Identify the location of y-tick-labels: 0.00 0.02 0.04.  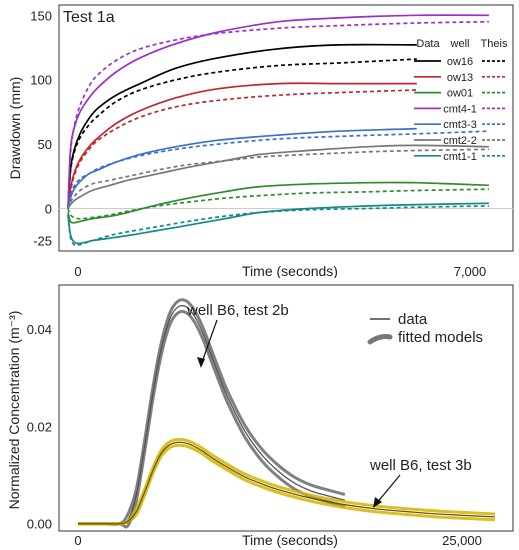
(39, 427).